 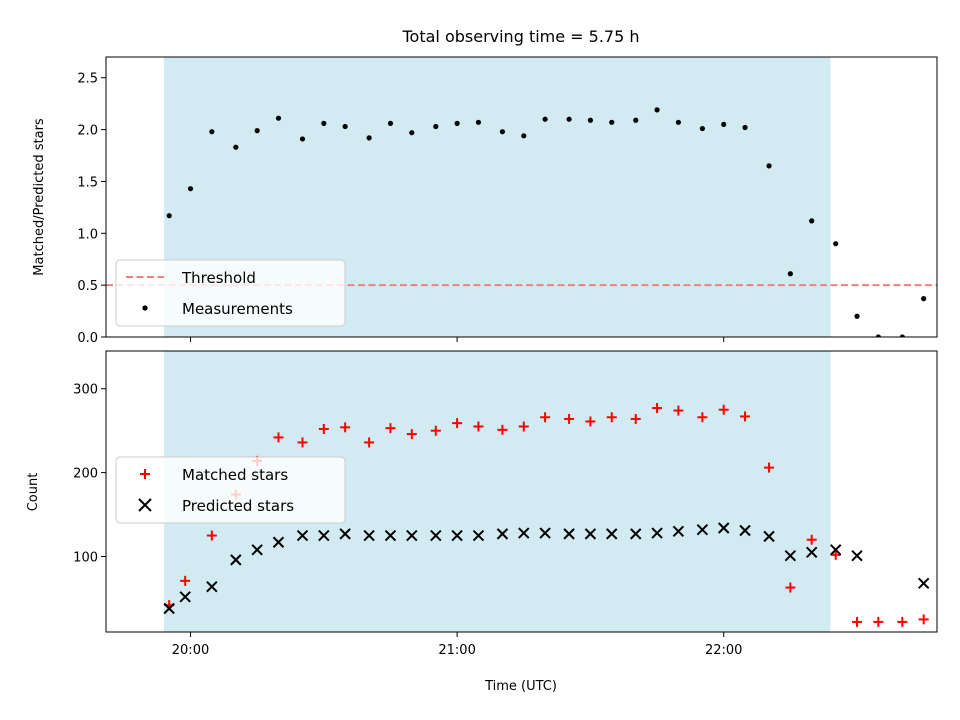 I want to click on y-tick-label: 100, so click(x=85, y=558).